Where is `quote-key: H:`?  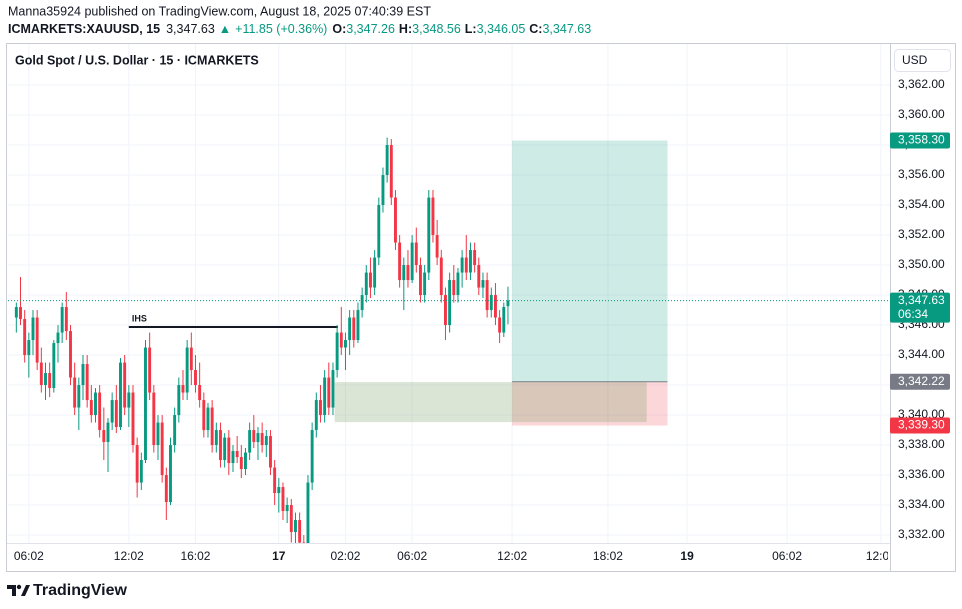
quote-key: H: is located at coordinates (405, 29).